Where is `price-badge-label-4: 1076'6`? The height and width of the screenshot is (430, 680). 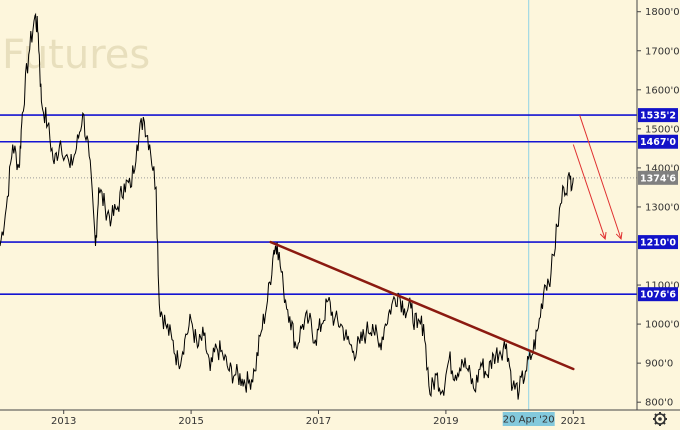
price-badge-label-4: 1076'6 is located at coordinates (658, 295).